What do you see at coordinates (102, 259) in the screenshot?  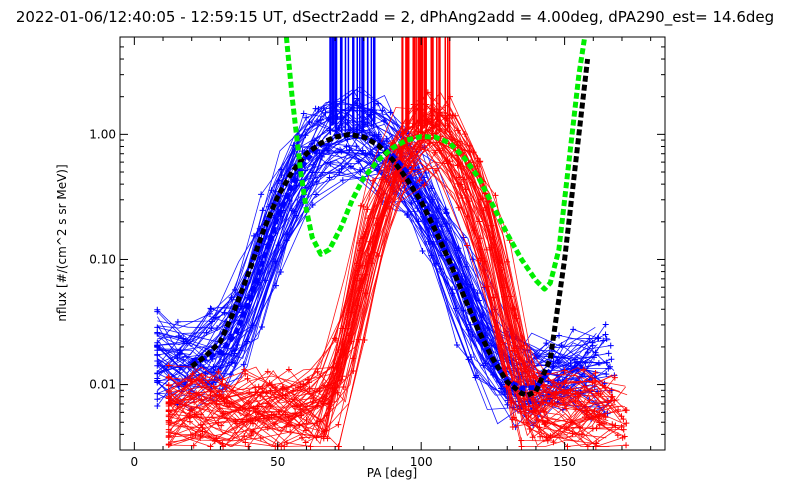 I see `y-tick-label: 0.10` at bounding box center [102, 259].